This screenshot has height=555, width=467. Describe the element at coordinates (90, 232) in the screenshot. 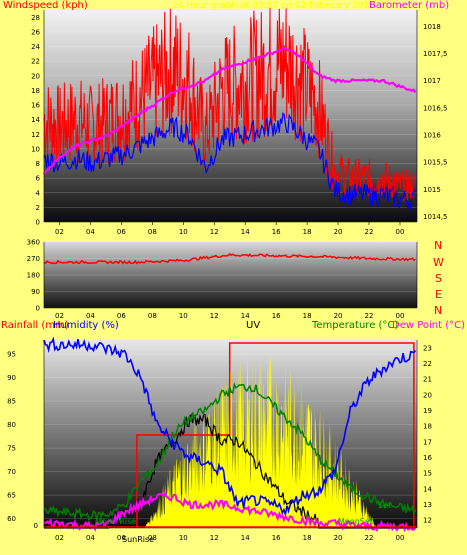

I see `p1-x-tick: 04` at that location.